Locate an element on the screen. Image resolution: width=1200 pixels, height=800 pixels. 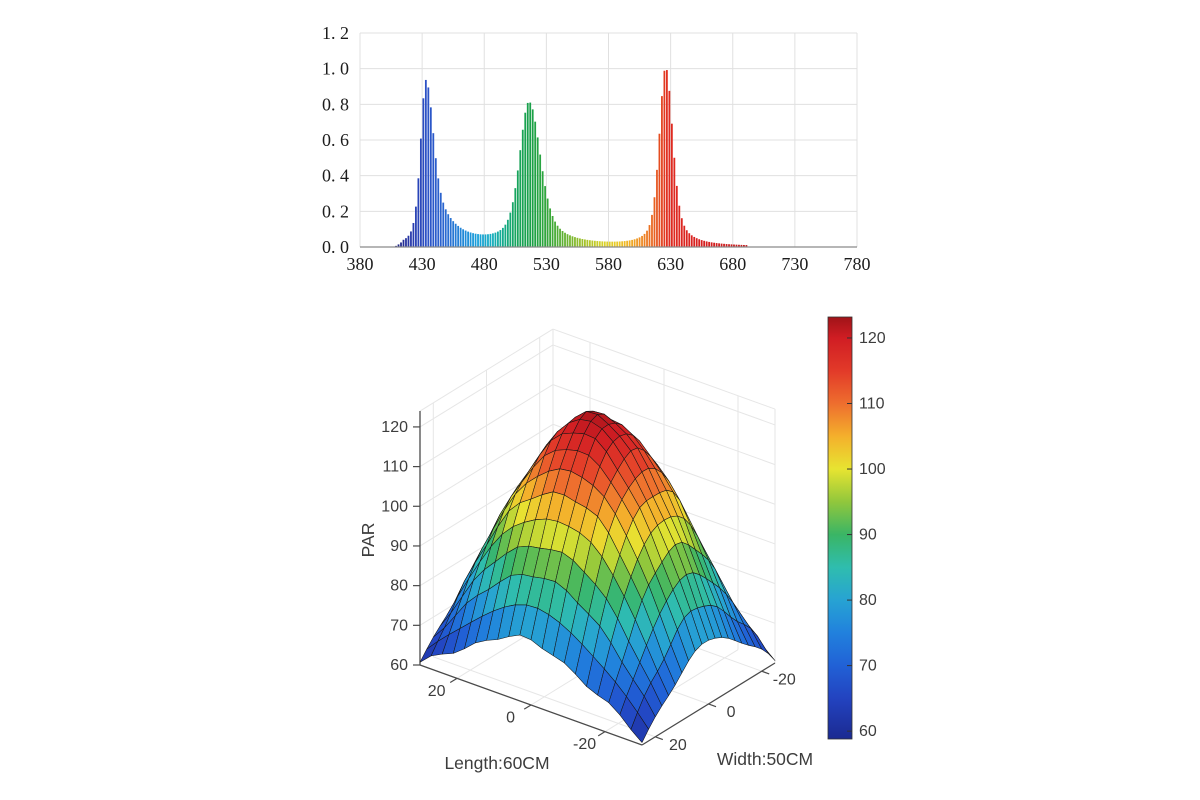
par-z-tick-label: 60 is located at coordinates (399, 665).